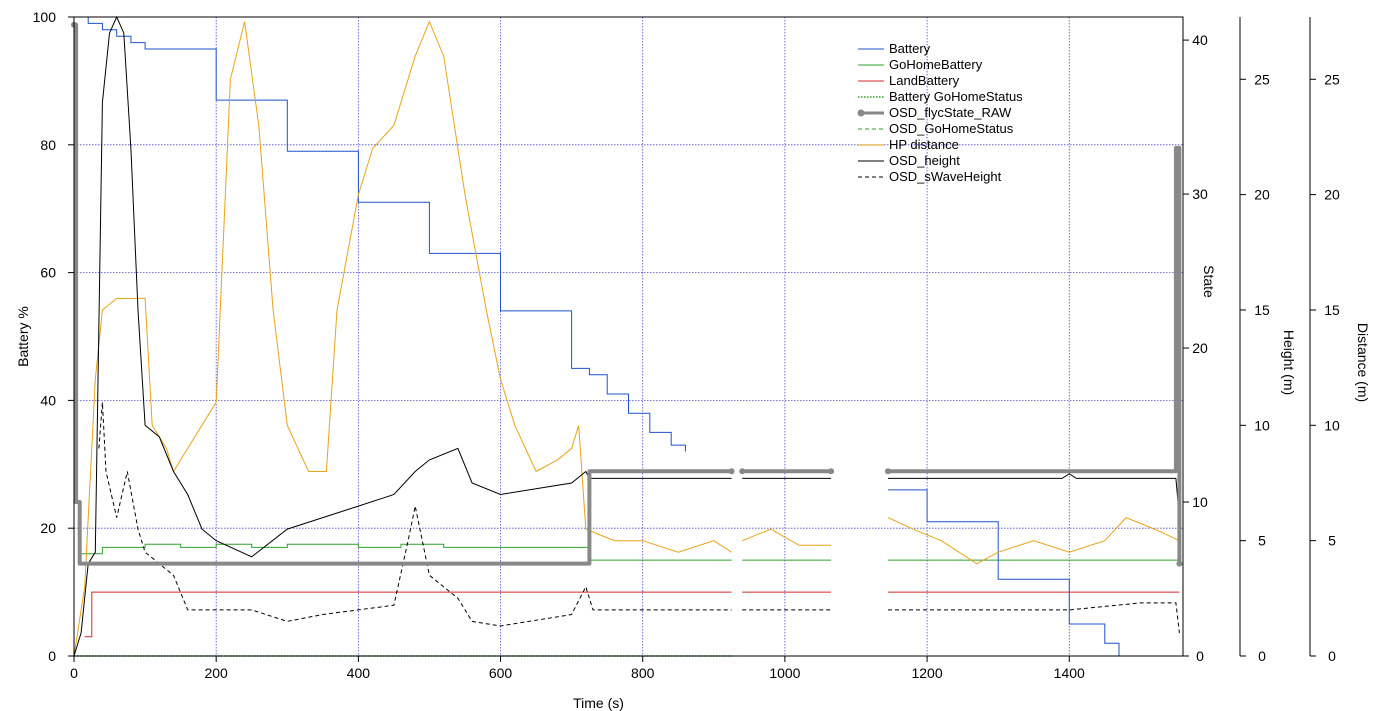  I want to click on battery-tick-label: 80, so click(48, 145).